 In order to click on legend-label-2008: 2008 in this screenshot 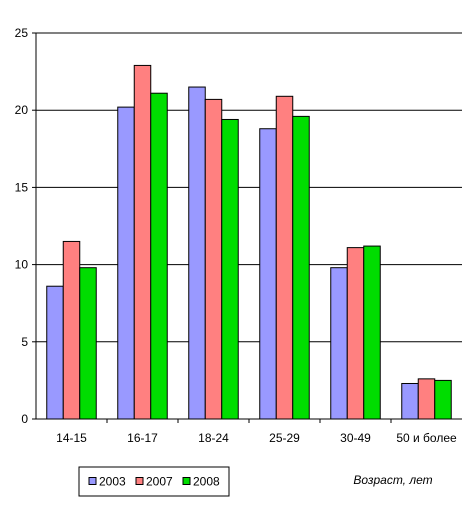, I will do `click(206, 482)`.